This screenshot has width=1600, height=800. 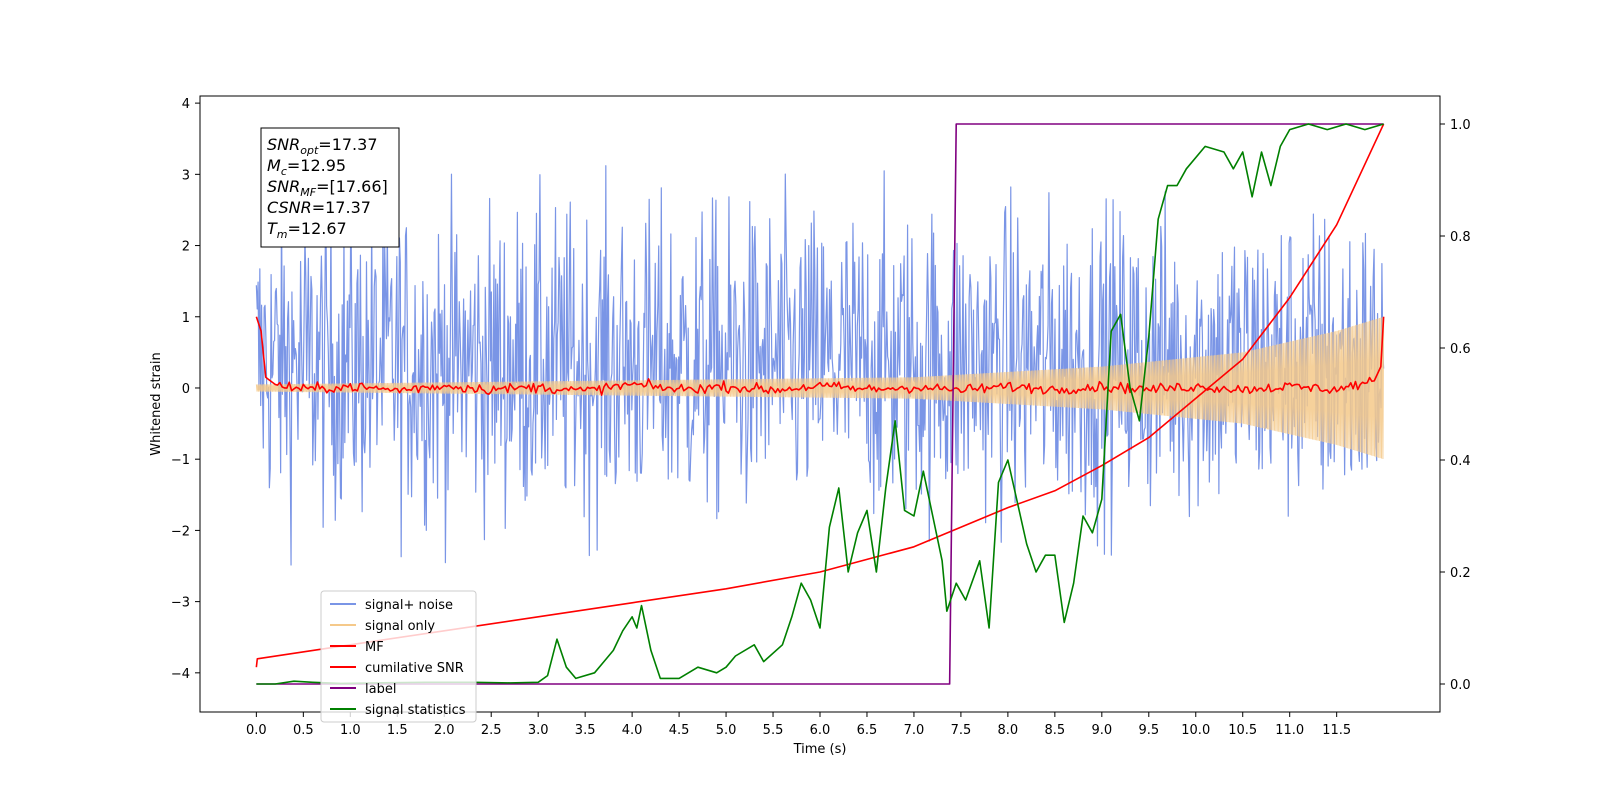 I want to click on x-tick-label: 3.0, so click(x=538, y=730).